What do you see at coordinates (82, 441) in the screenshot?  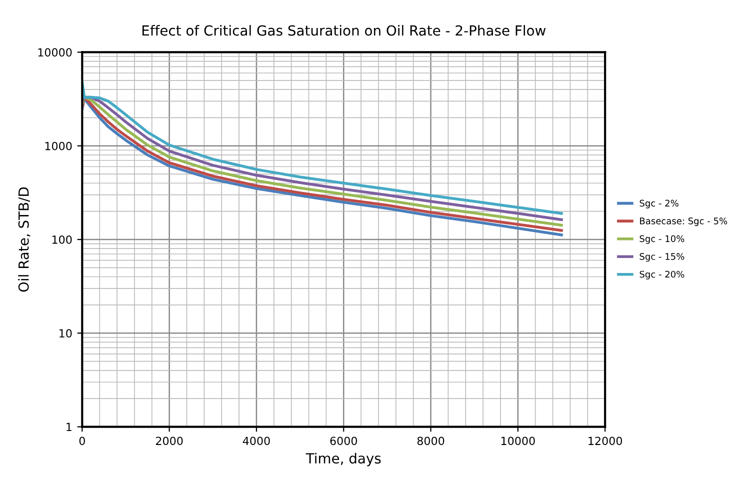 I see `x-tick-label: 0` at bounding box center [82, 441].